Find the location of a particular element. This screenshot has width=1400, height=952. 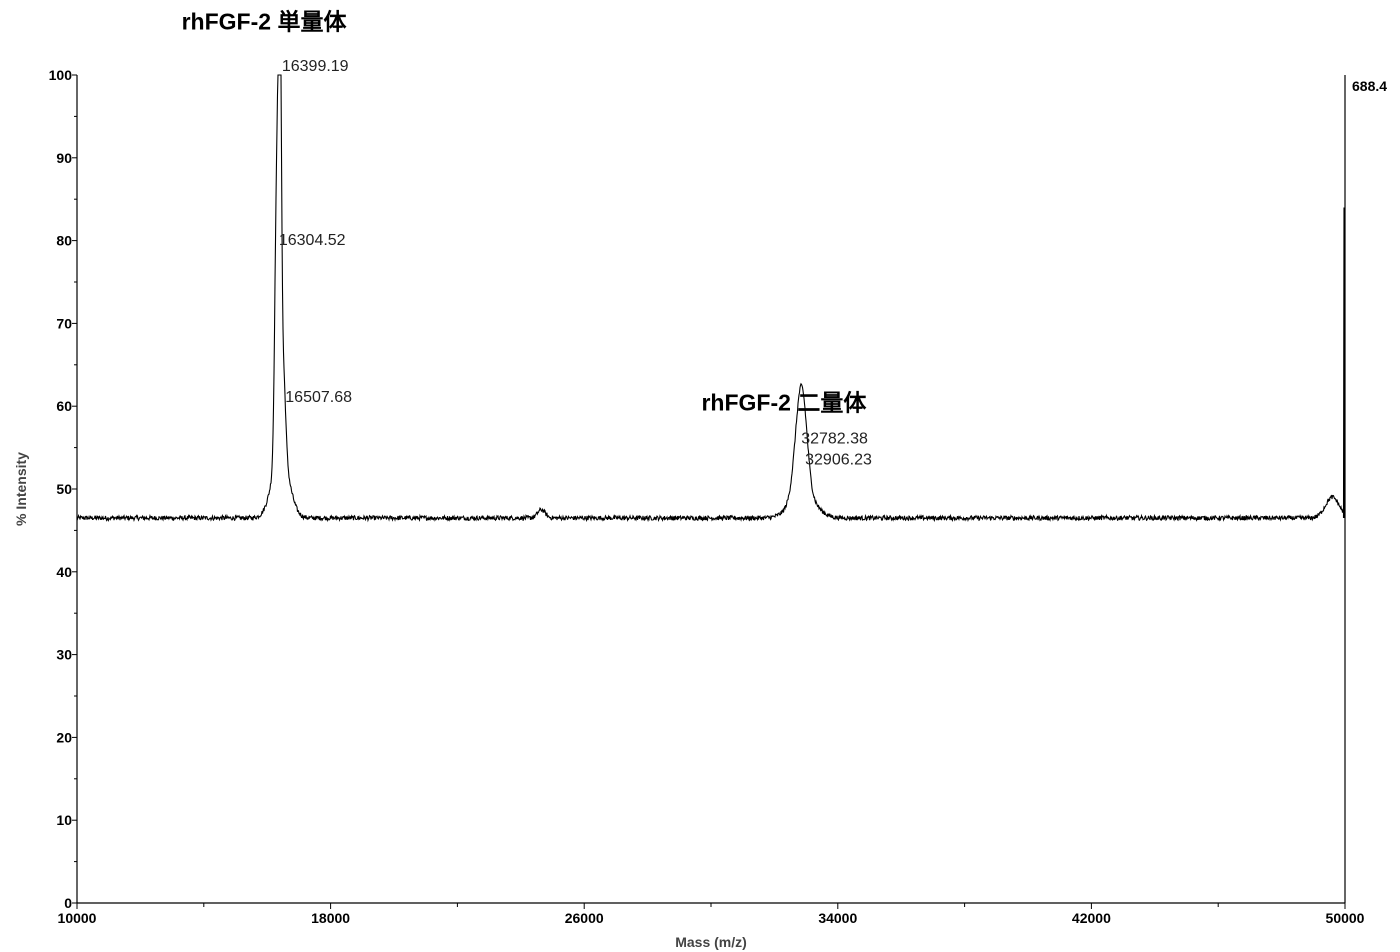

y-tick-label: 40 is located at coordinates (64, 572).